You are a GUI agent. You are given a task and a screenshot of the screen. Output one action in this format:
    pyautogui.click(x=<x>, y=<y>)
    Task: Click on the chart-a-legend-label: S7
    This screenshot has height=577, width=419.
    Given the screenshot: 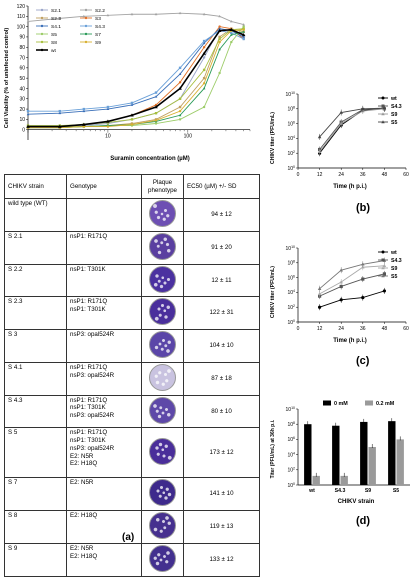 What is the action you would take?
    pyautogui.click(x=98, y=35)
    